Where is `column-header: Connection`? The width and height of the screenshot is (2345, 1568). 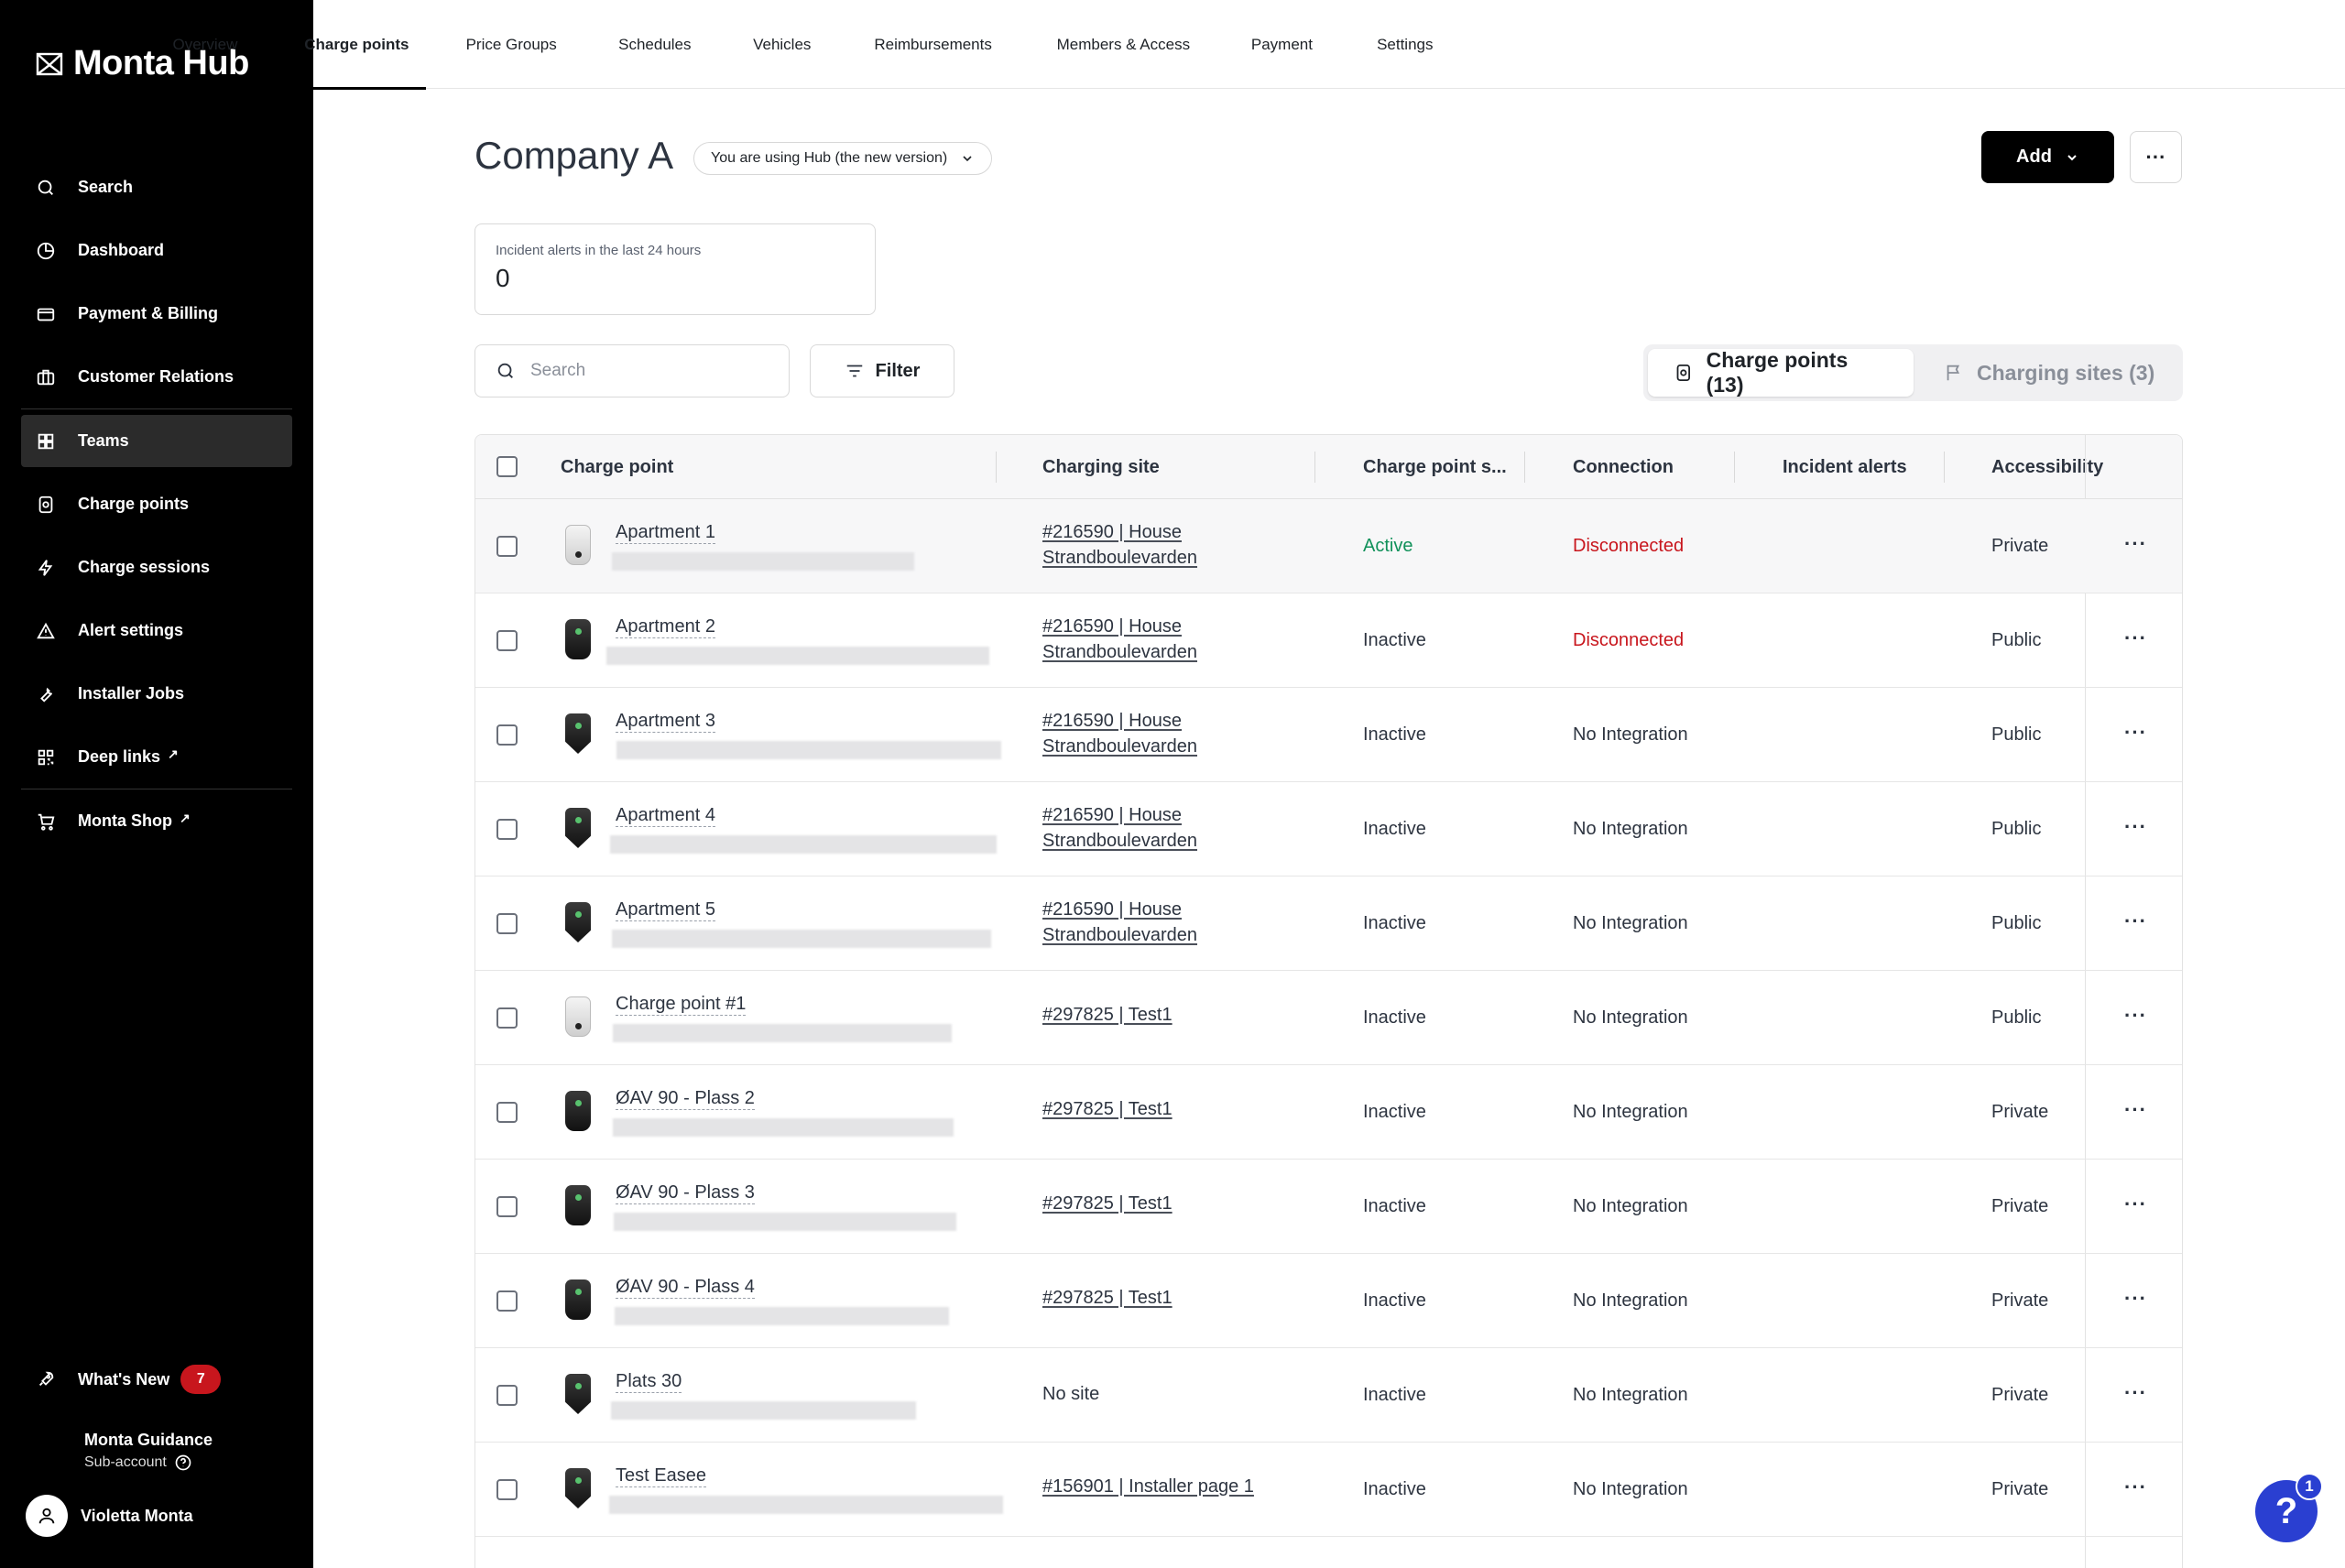
column-header: Connection is located at coordinates (1623, 466).